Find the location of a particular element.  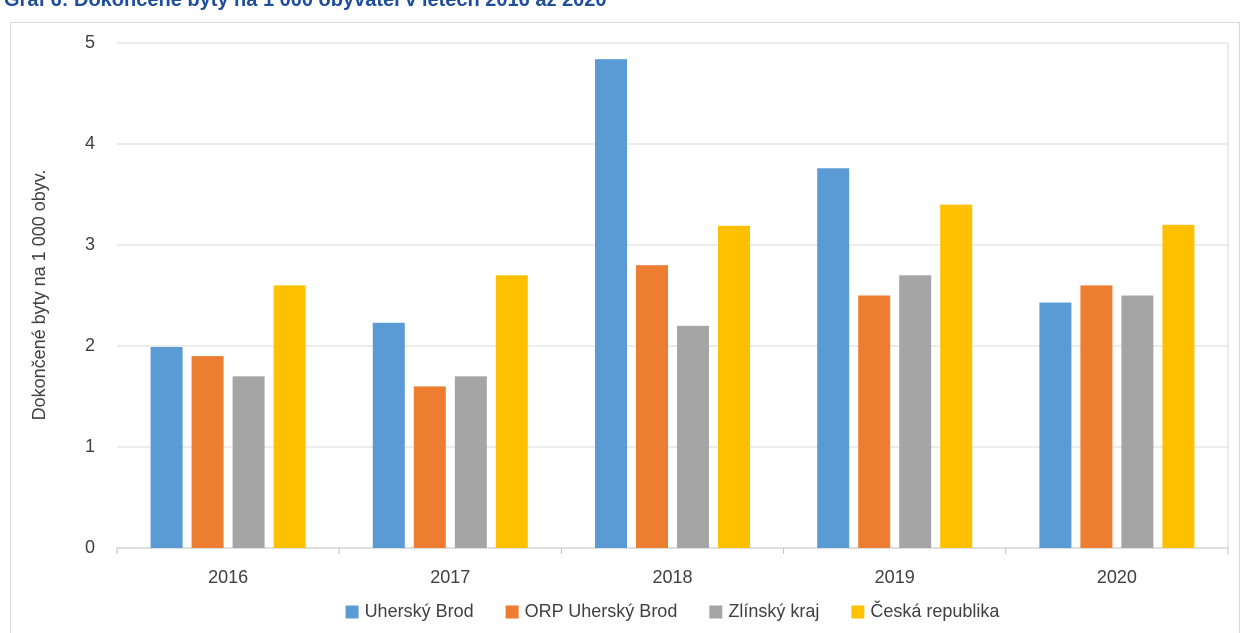

y-tick-label: 4 is located at coordinates (90, 143).